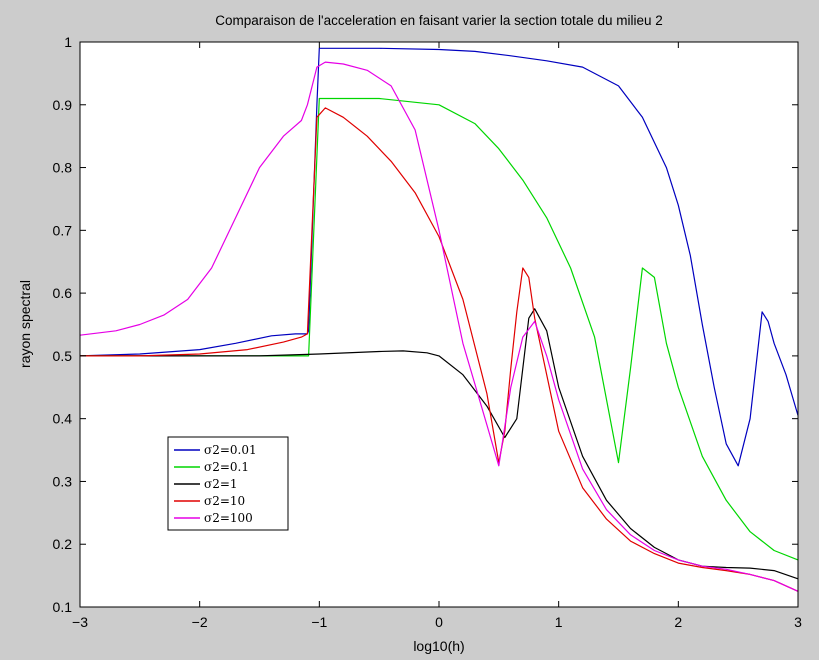 Image resolution: width=819 pixels, height=660 pixels. What do you see at coordinates (68, 42) in the screenshot?
I see `y-tick-label: 1` at bounding box center [68, 42].